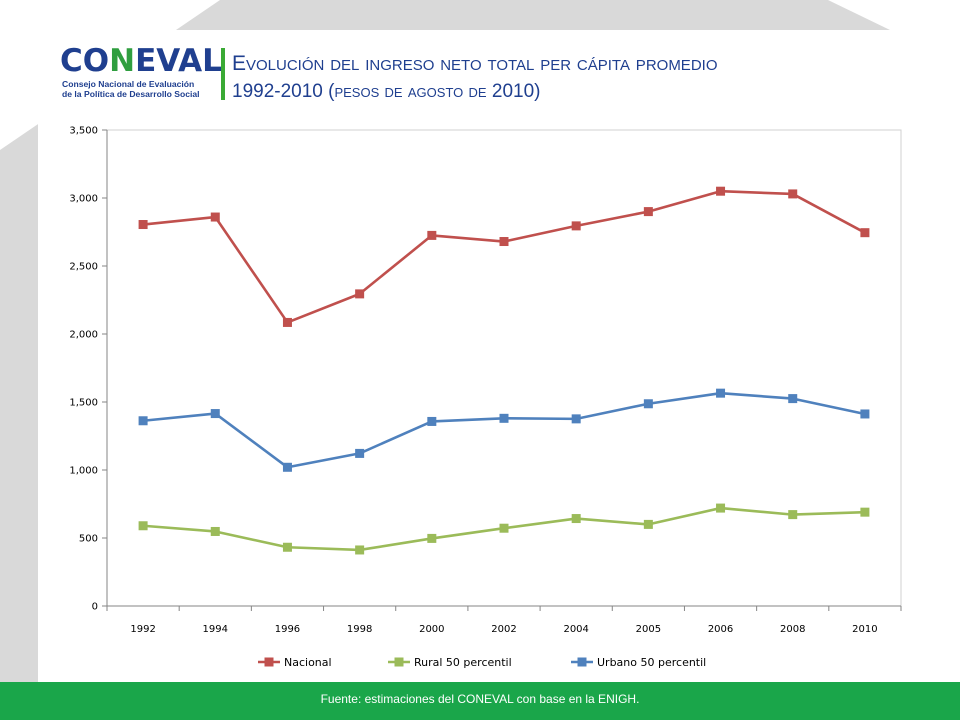 Image resolution: width=960 pixels, height=720 pixels. I want to click on x-tick-label: 2004, so click(575, 629).